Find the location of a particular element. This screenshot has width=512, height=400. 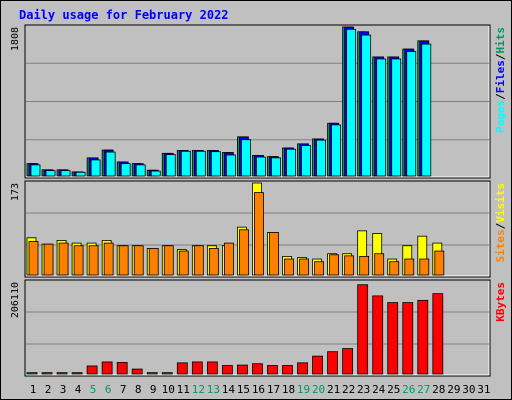

x-tick-day-6: 6 is located at coordinates (108, 389).